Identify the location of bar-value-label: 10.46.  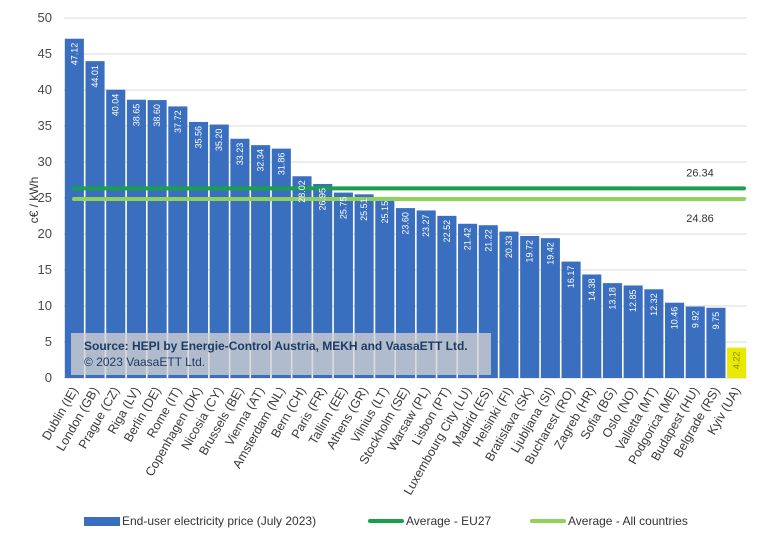
(675, 318).